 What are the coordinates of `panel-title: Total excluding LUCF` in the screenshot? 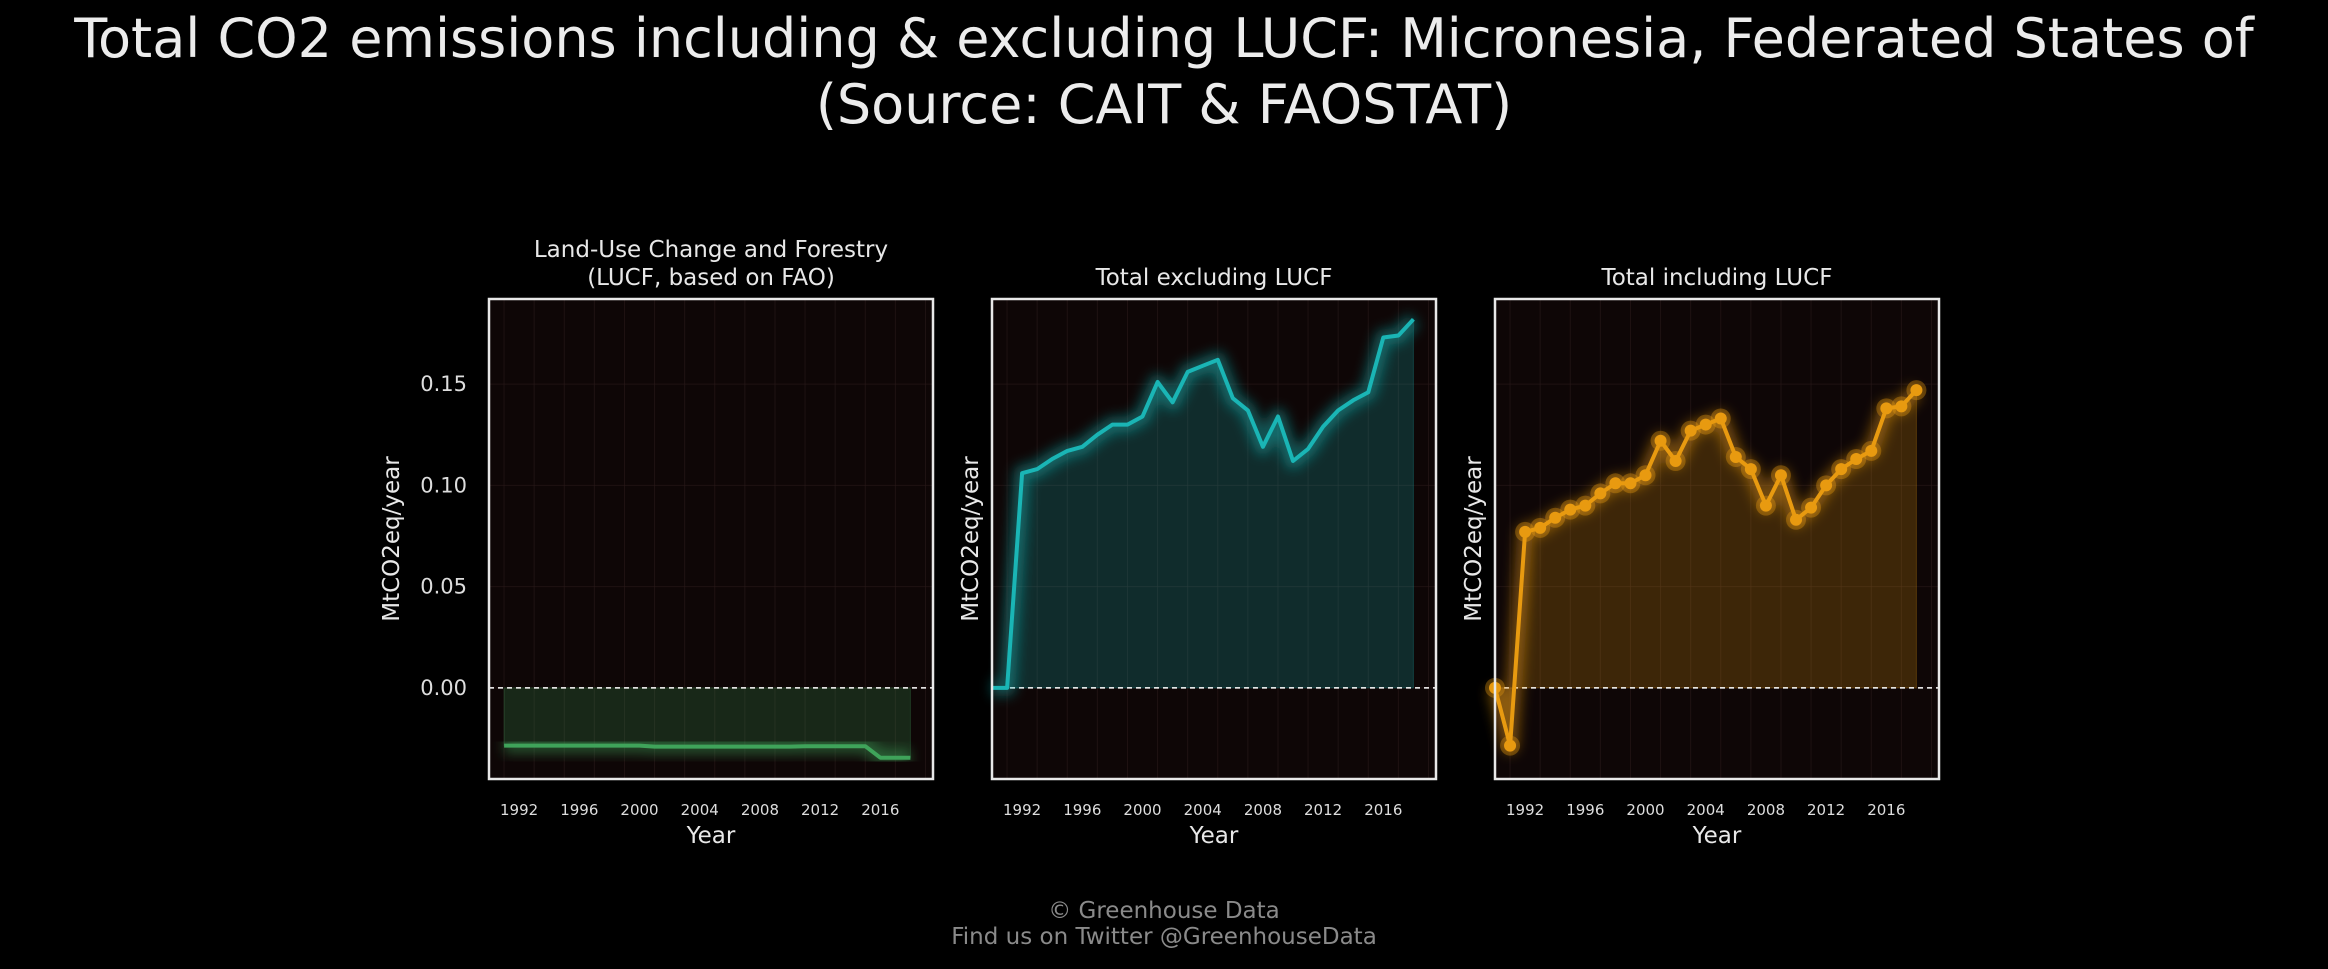 It's located at (1214, 278).